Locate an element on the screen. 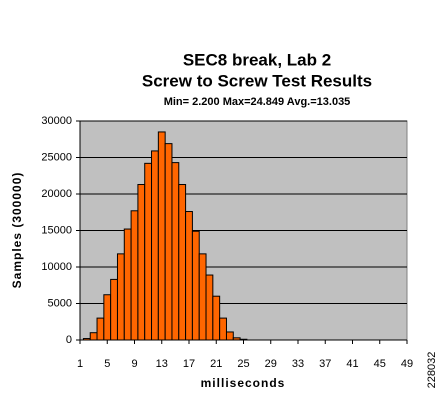 The image size is (444, 408). y-tick-label: 5000 is located at coordinates (60, 303).